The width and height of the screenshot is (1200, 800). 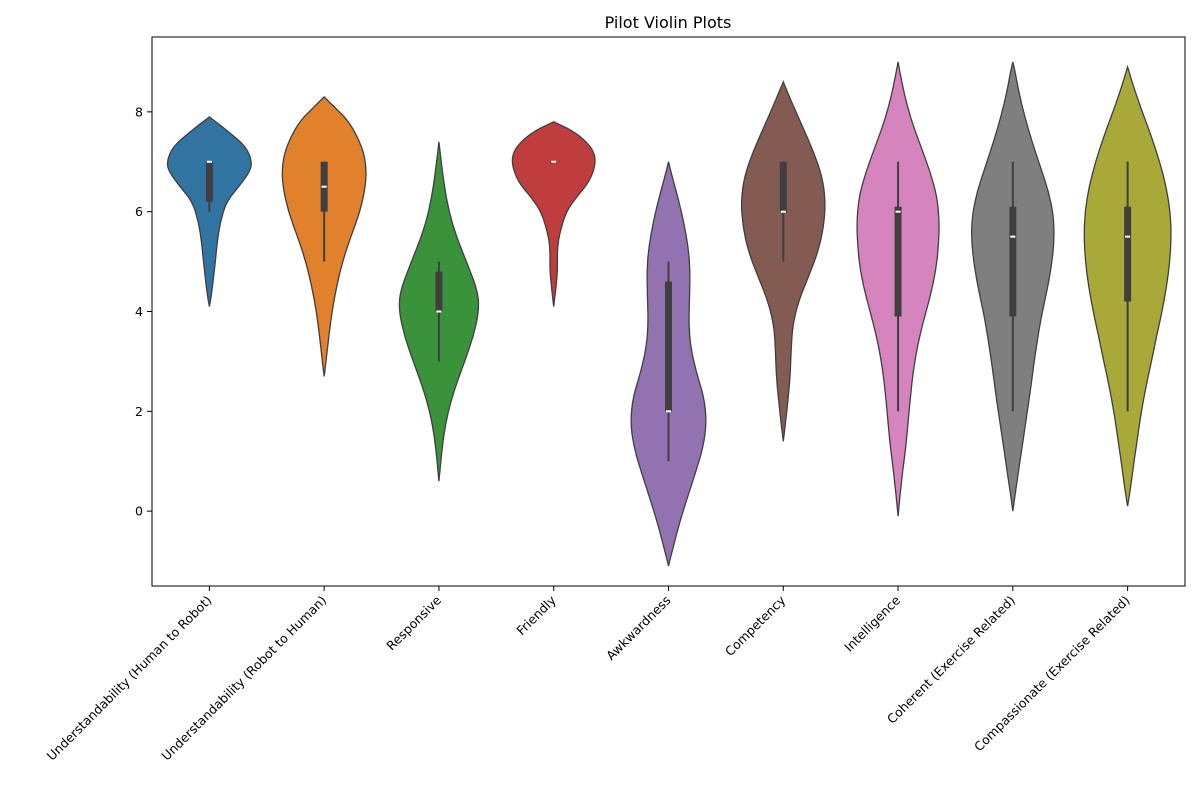 I want to click on y-tick-label: 8, so click(x=139, y=111).